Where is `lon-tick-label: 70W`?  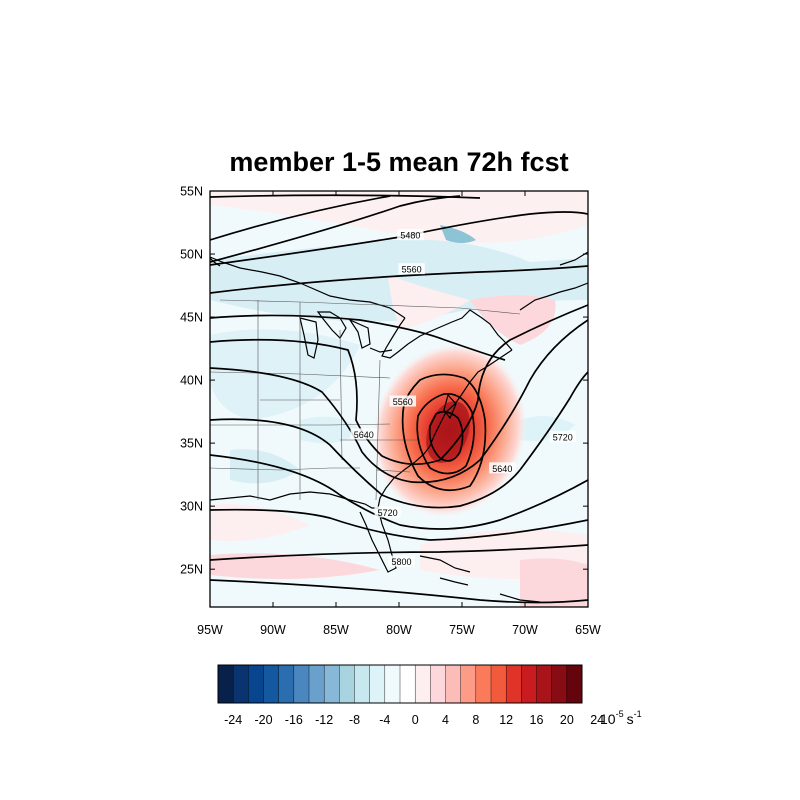
lon-tick-label: 70W is located at coordinates (525, 630).